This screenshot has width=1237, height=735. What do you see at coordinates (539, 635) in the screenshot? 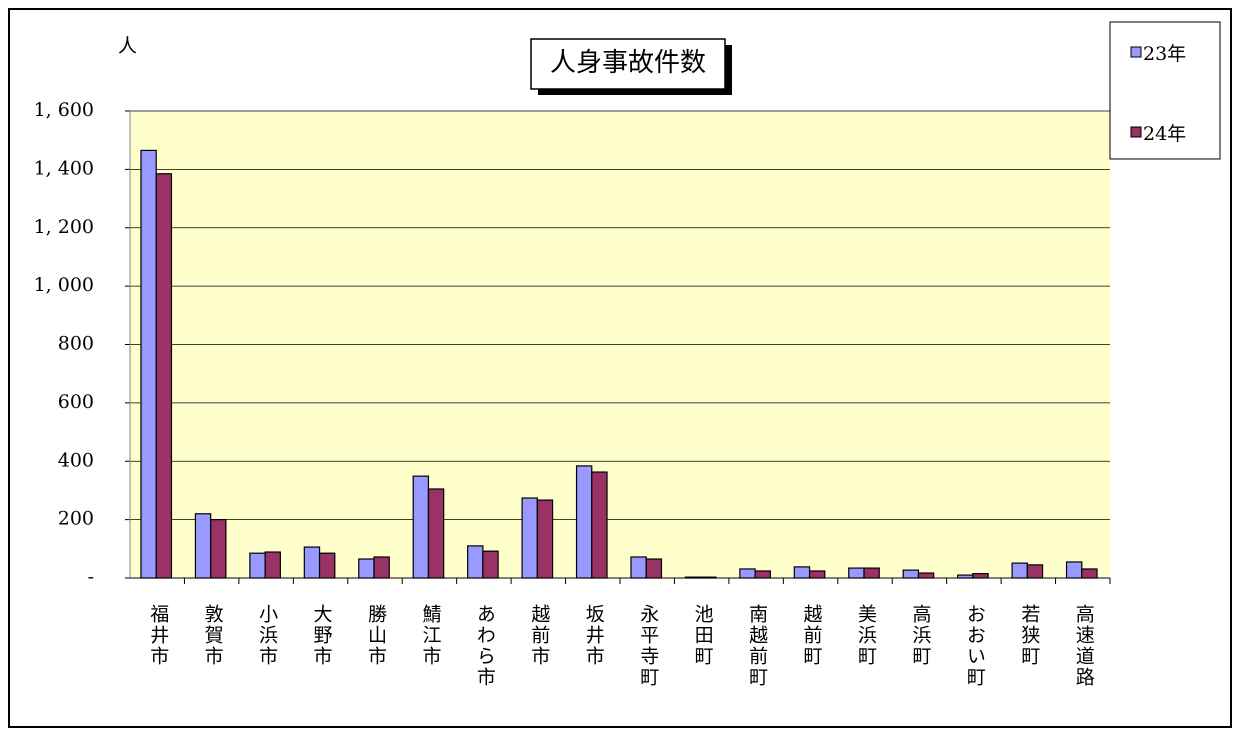
I see `x-tick-label: 越前市` at bounding box center [539, 635].